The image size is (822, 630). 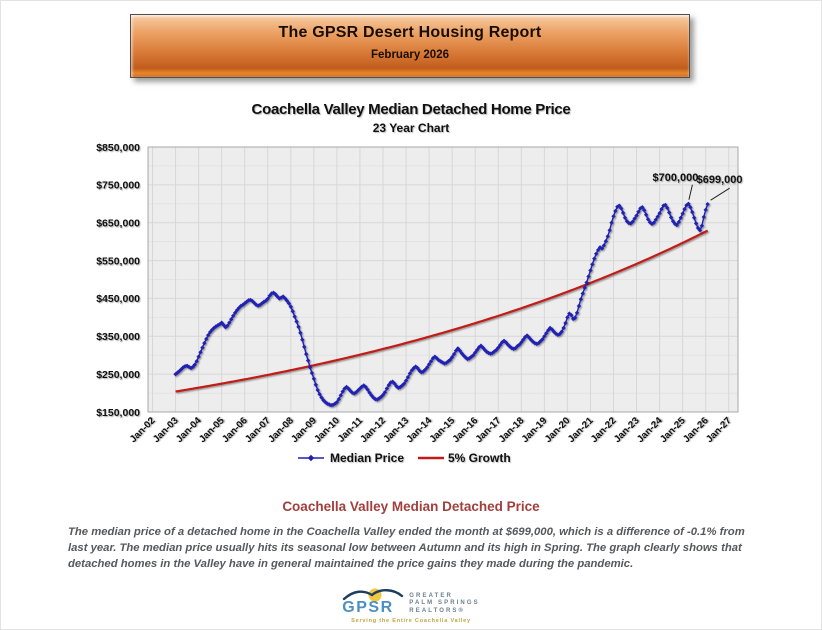 I want to click on logo-name-line: PALM SPRINGS, so click(x=444, y=603).